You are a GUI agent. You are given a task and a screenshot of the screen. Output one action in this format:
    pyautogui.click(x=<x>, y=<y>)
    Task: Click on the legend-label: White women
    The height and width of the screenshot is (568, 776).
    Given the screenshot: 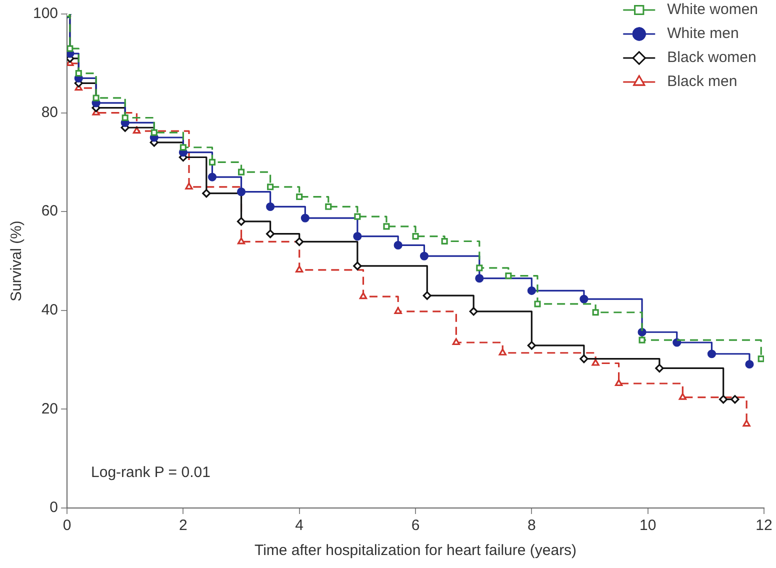 What is the action you would take?
    pyautogui.click(x=712, y=9)
    